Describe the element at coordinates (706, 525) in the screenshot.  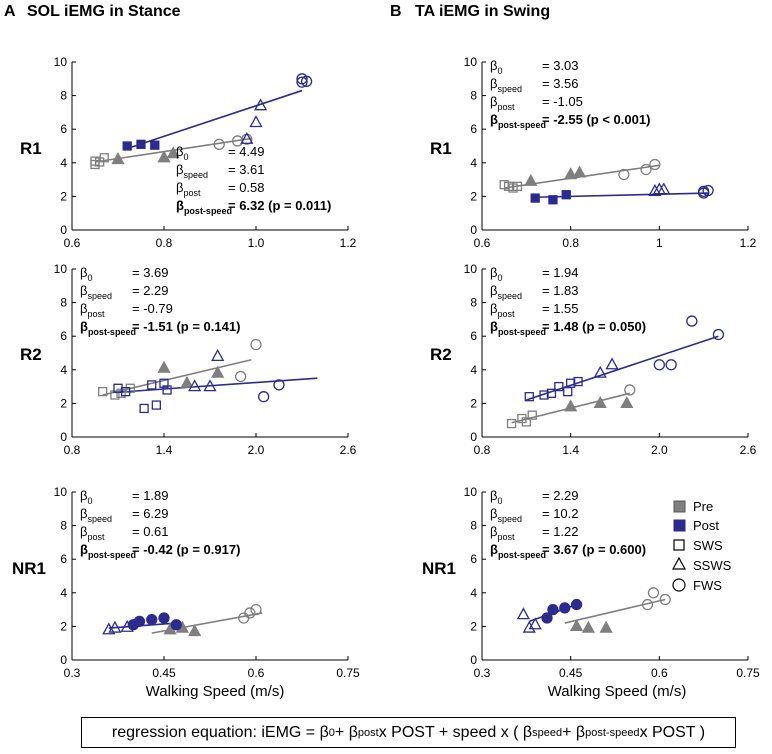
I see `legend-post-label: Post` at that location.